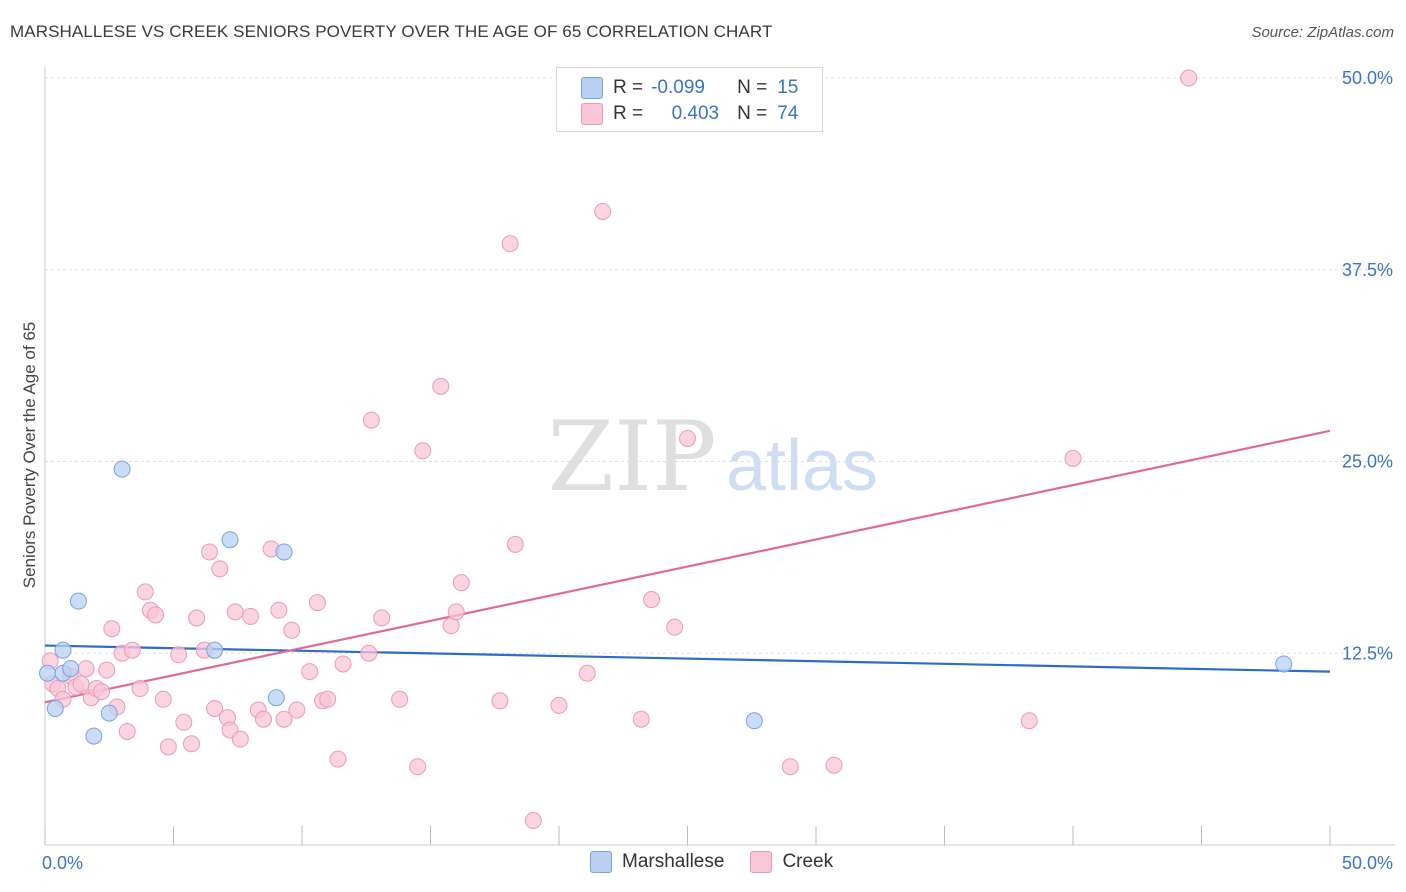  Describe the element at coordinates (673, 861) in the screenshot. I see `legend-label-marshallese: Marshallese` at that location.